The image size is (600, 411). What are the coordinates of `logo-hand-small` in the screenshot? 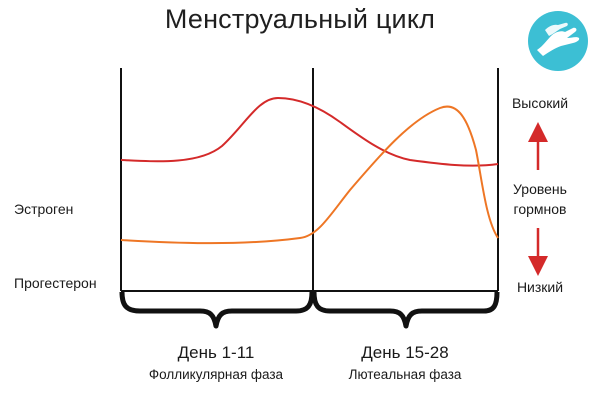 It's located at (556, 29).